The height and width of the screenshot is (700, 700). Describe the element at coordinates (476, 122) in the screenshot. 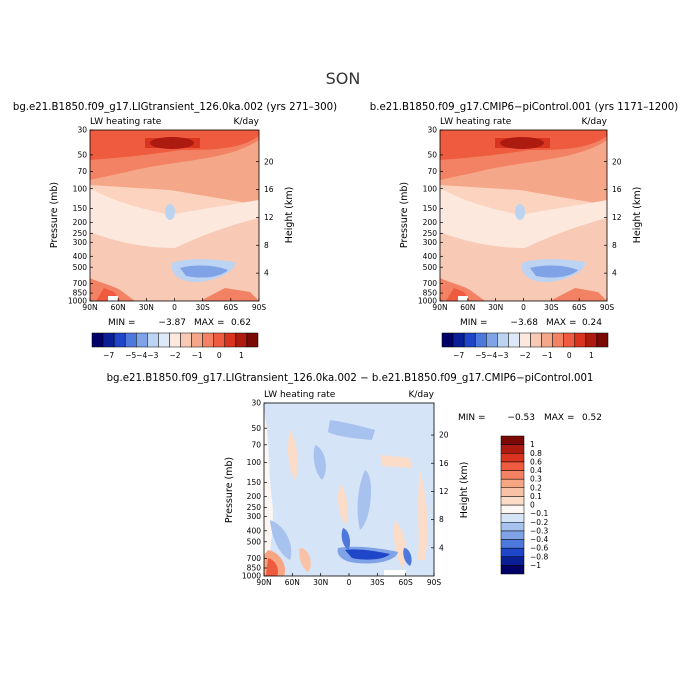

I see `panel-2-field-label: LW heating rate` at that location.